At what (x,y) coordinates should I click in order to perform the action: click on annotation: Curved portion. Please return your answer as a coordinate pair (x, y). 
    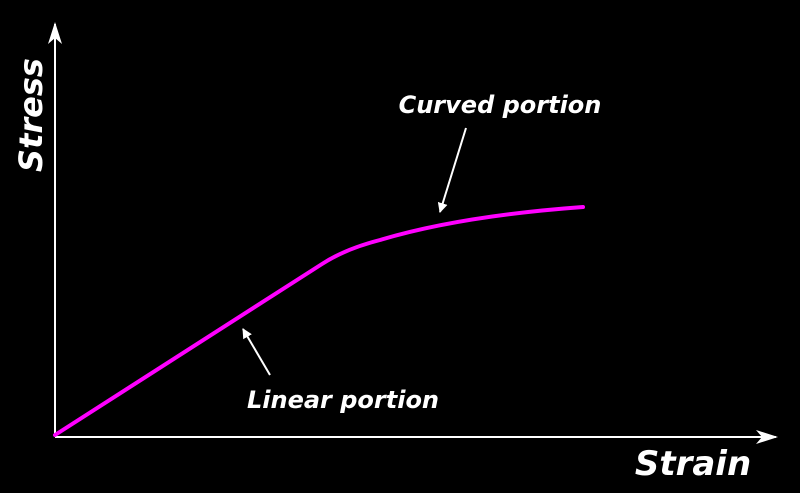
    Looking at the image, I should click on (500, 105).